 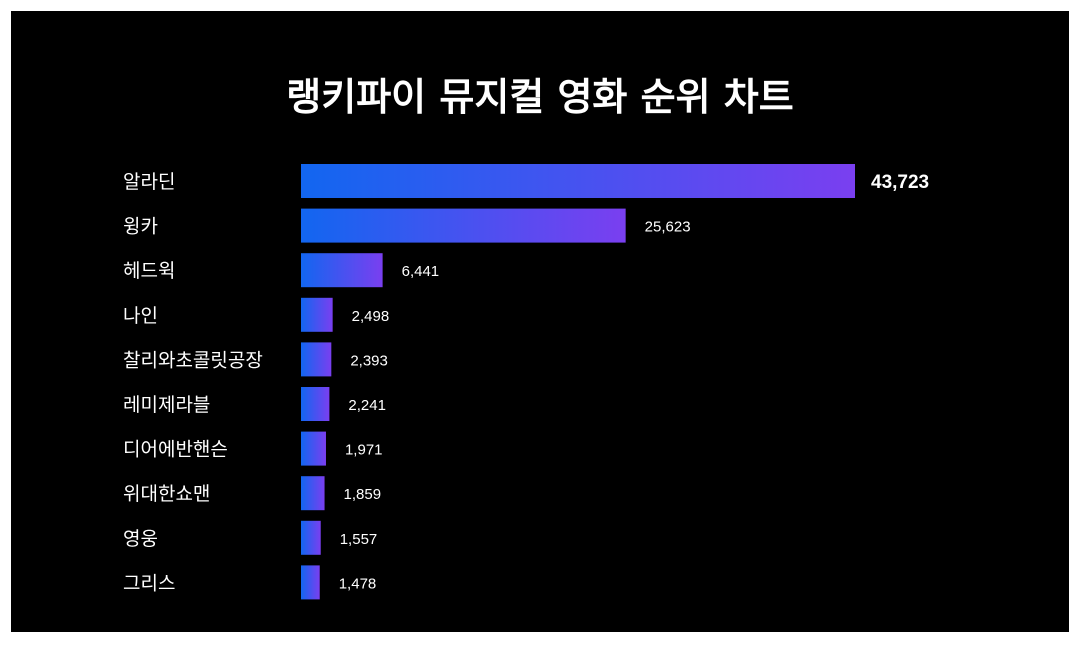 What do you see at coordinates (367, 405) in the screenshot?
I see `value-label: 2,241` at bounding box center [367, 405].